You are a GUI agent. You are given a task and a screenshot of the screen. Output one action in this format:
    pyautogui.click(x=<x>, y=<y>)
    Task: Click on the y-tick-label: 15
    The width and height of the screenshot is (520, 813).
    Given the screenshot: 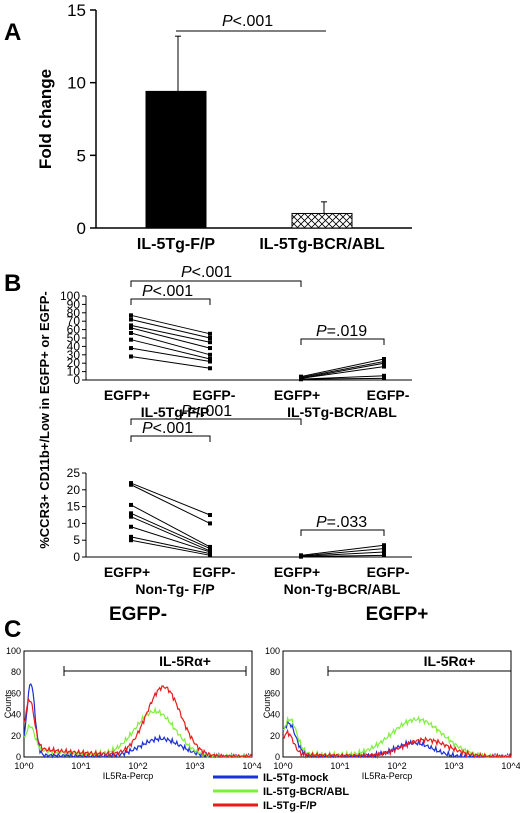 What is the action you would take?
    pyautogui.click(x=74, y=507)
    